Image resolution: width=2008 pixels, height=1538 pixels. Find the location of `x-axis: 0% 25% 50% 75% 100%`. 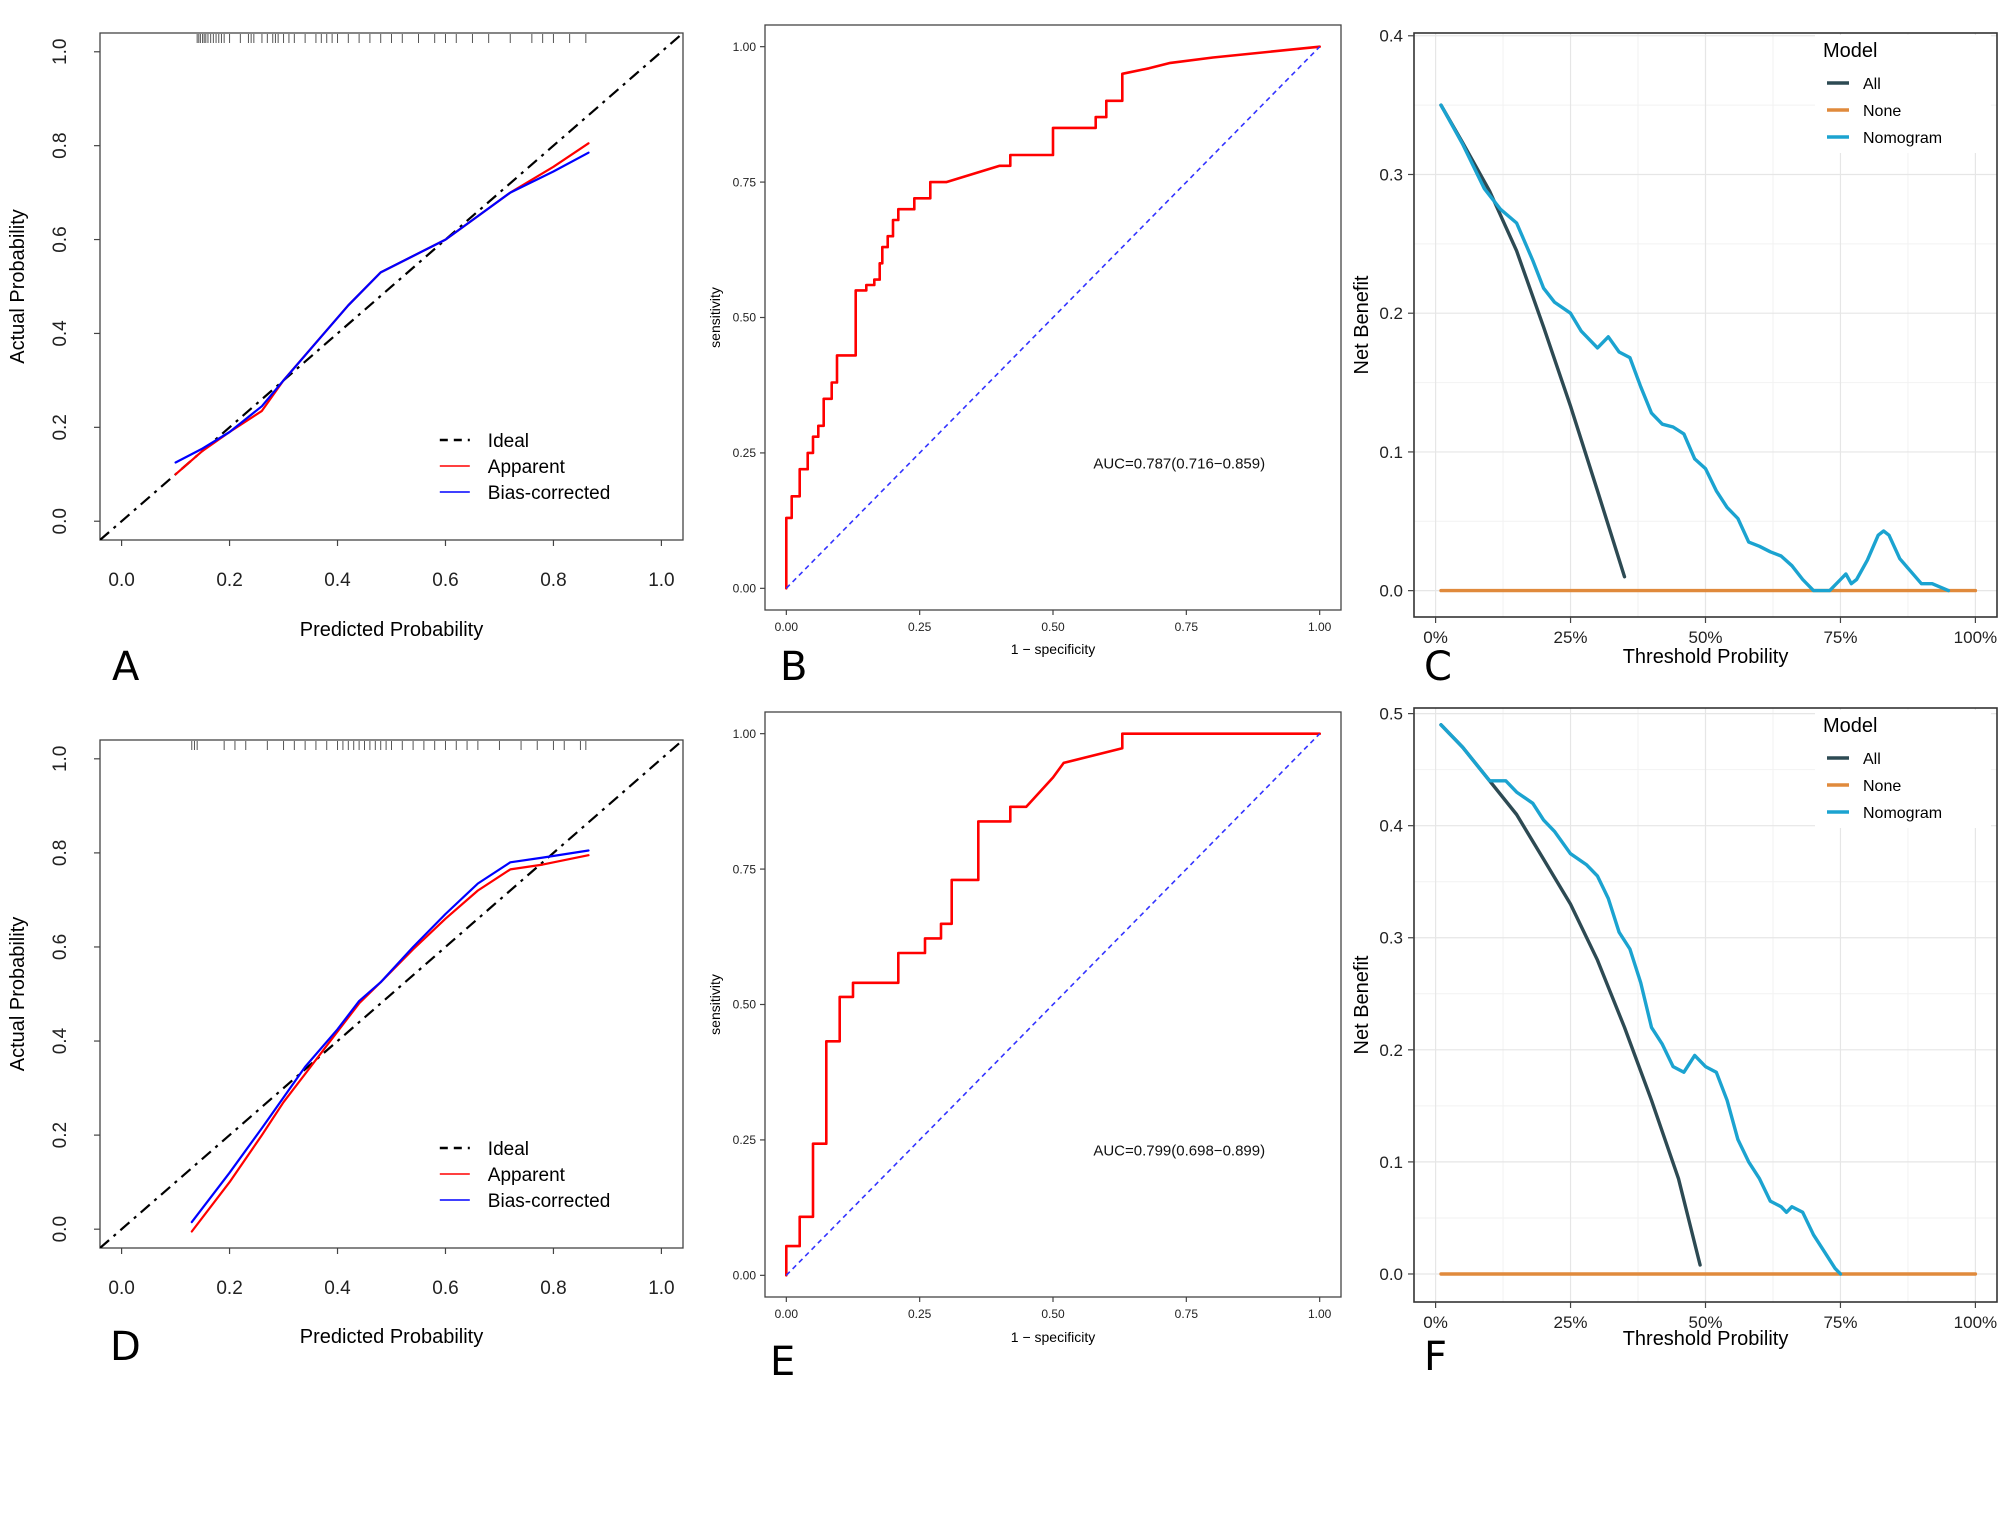

x-axis: 0% 25% 50% 75% 100% is located at coordinates (1710, 1317).